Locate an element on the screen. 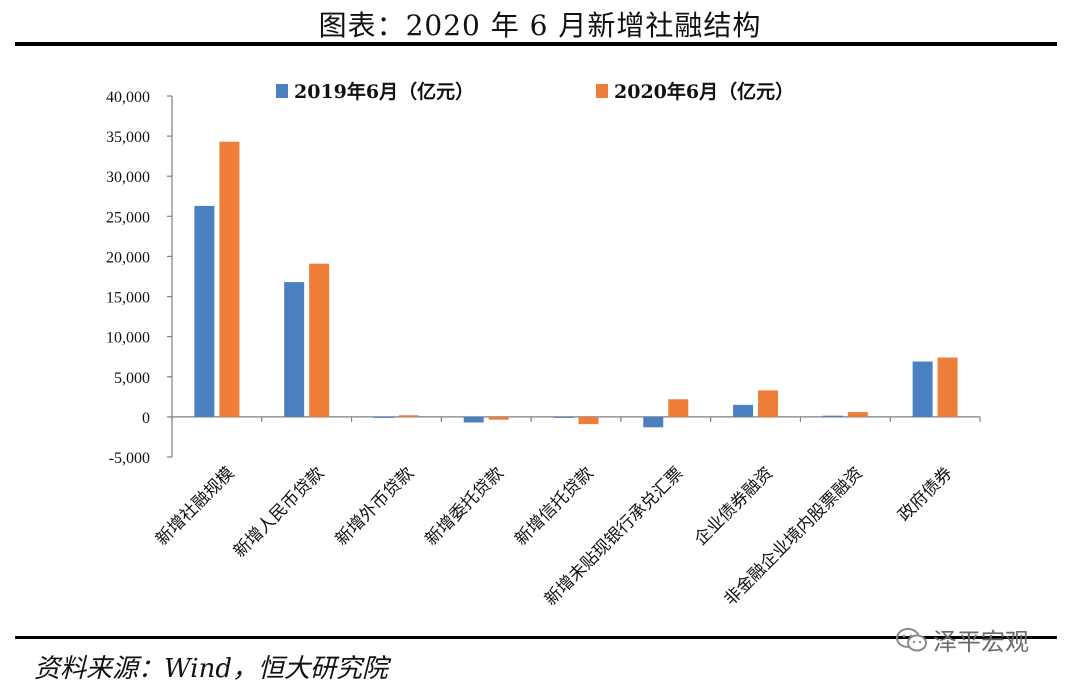  y-tick-label: 0 is located at coordinates (146, 418).